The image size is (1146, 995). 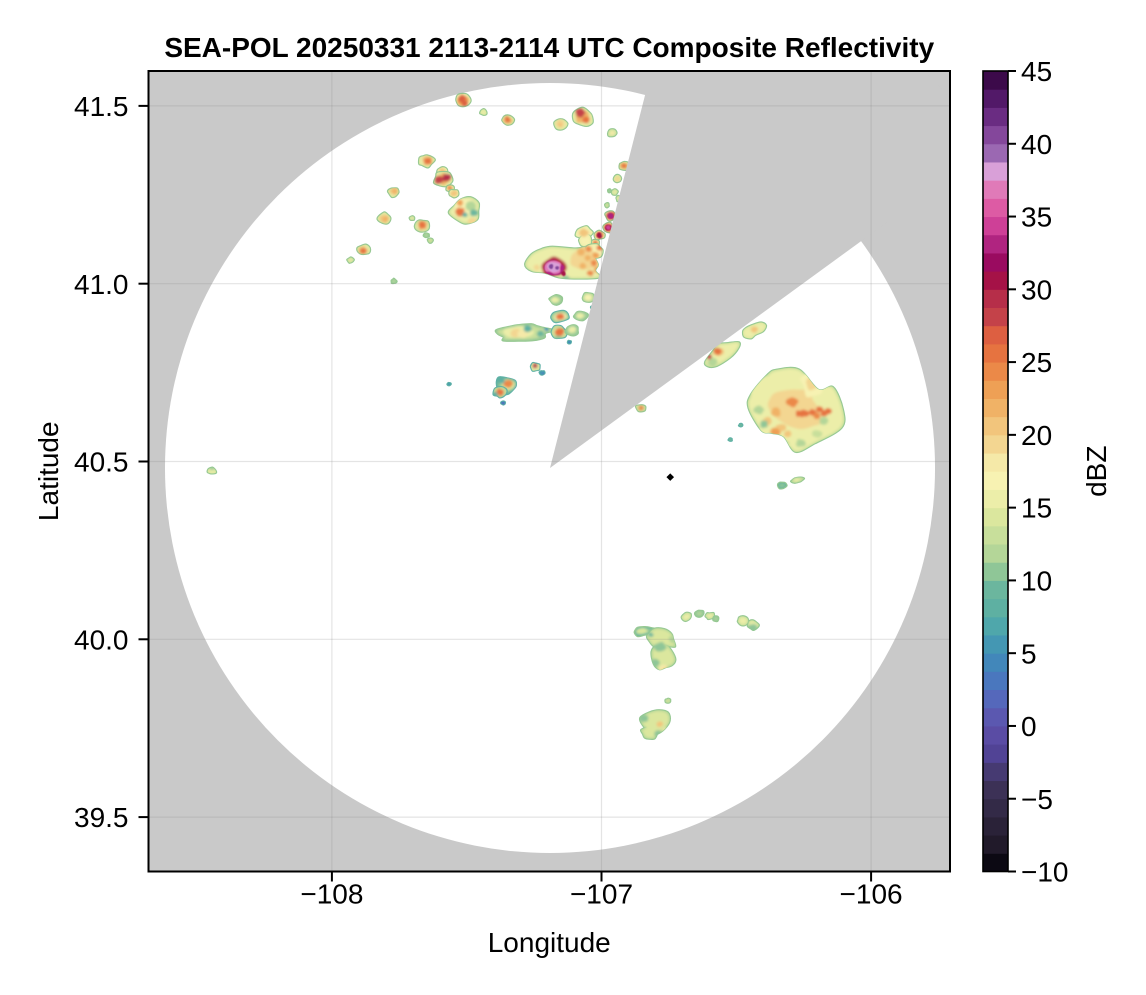 I want to click on colorbar-tick-label: 10, so click(x=1036, y=580).